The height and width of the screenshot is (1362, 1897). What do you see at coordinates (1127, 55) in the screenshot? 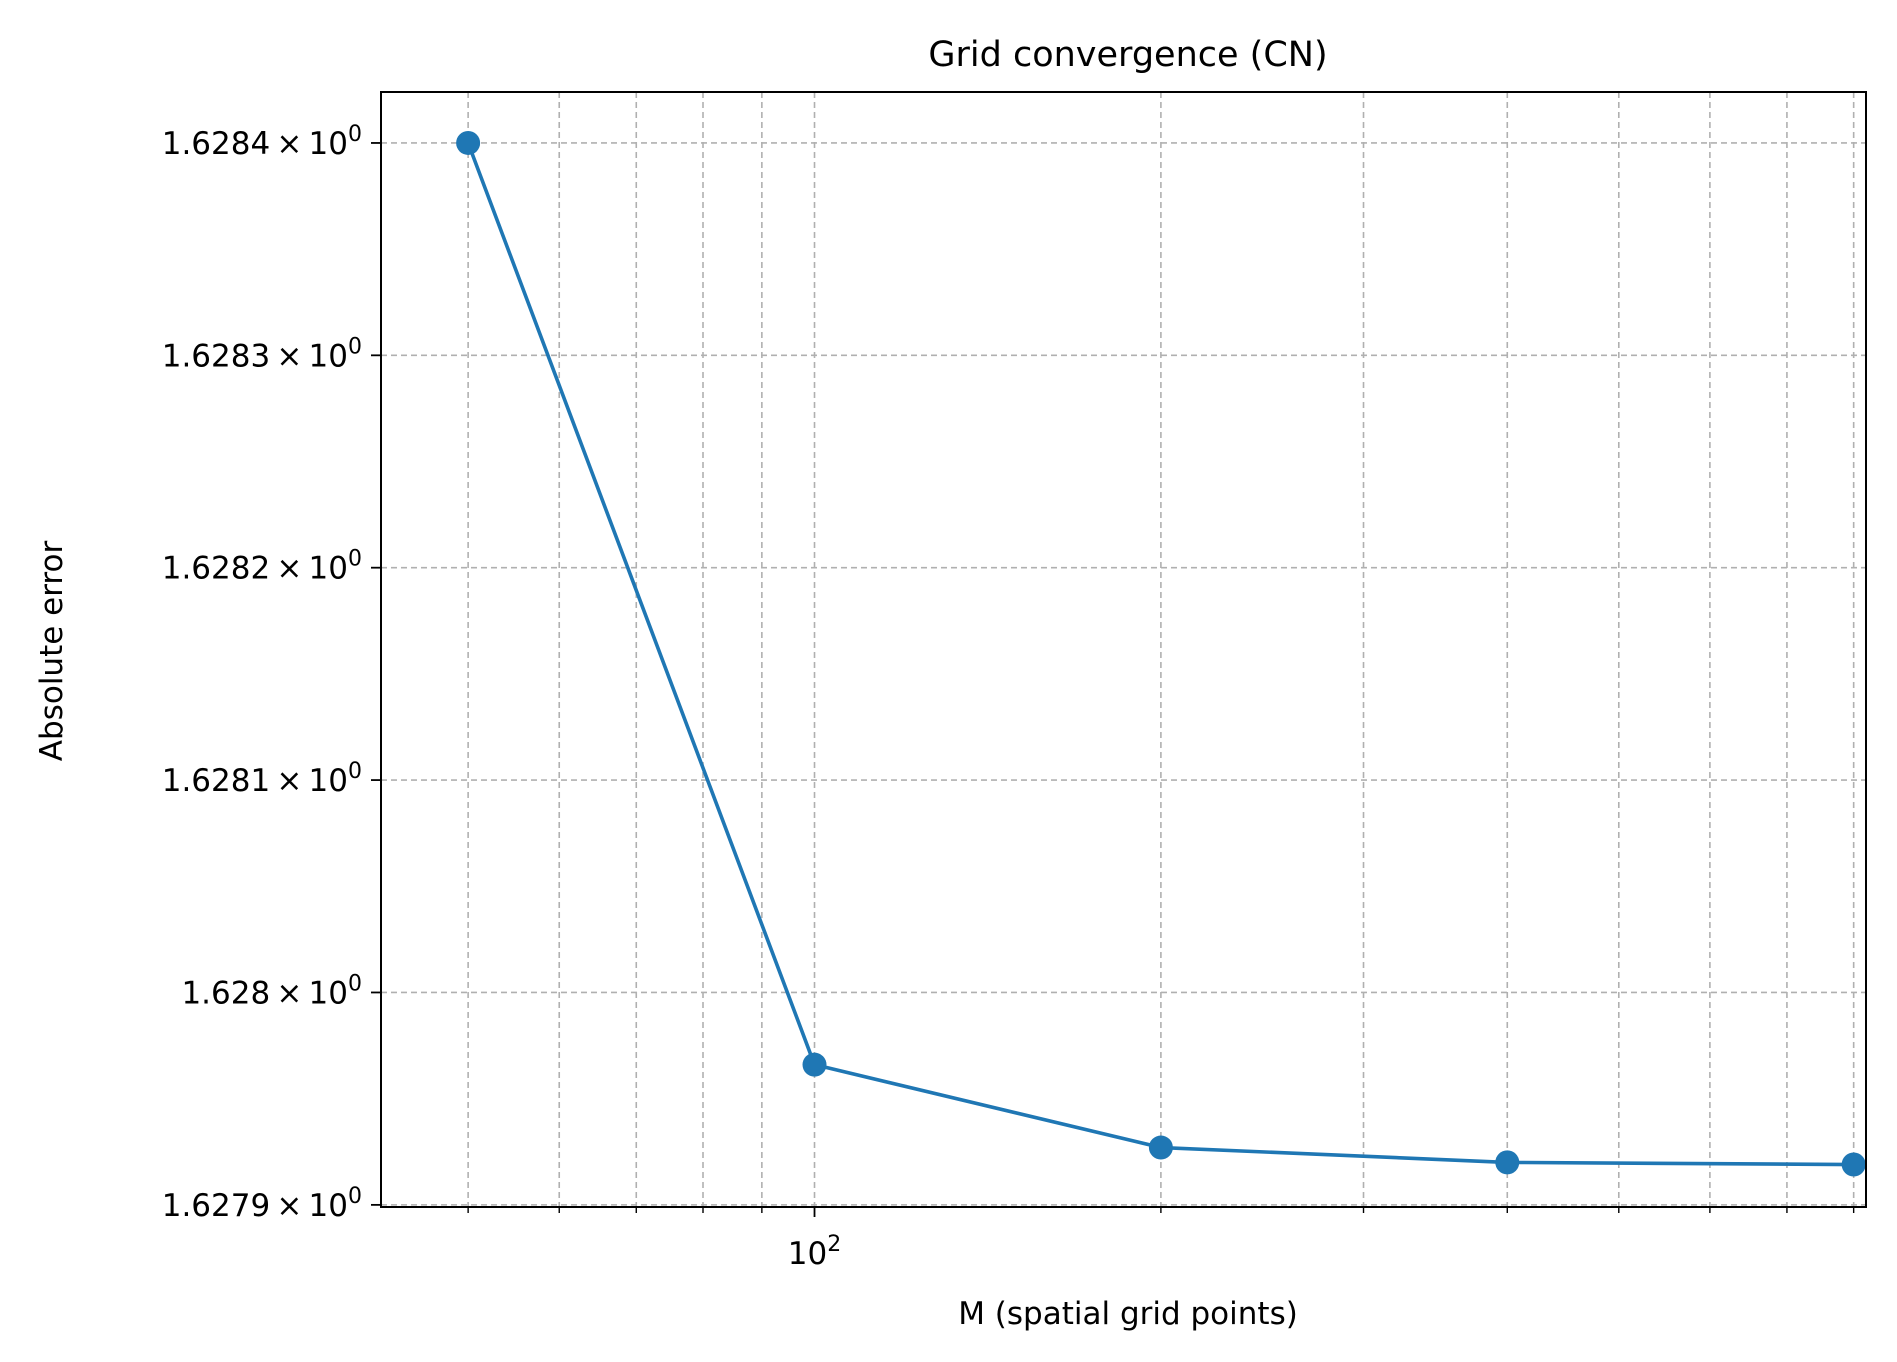
I see `chart-title: Grid convergence (CN)` at bounding box center [1127, 55].